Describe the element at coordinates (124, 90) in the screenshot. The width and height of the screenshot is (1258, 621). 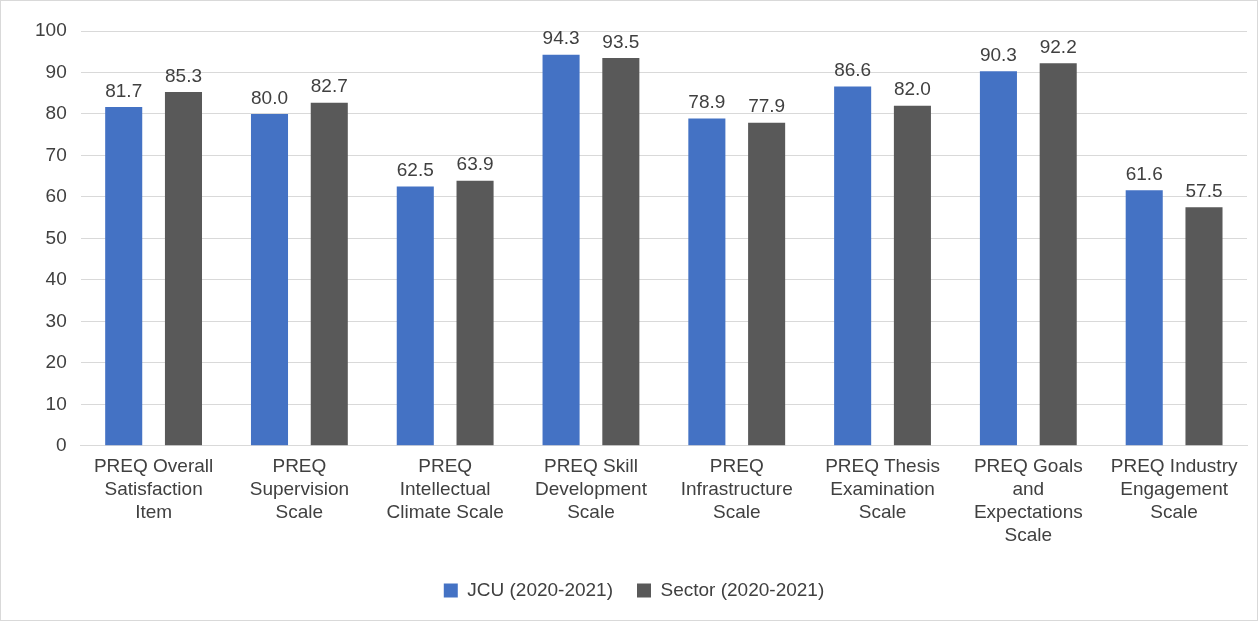
I see `data-label: 81.7` at that location.